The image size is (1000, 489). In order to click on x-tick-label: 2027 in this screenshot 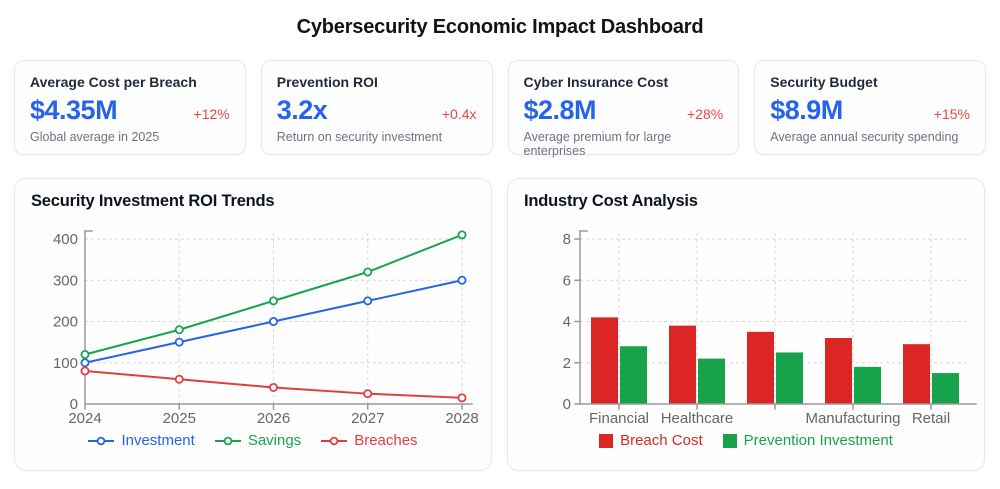, I will do `click(367, 418)`.